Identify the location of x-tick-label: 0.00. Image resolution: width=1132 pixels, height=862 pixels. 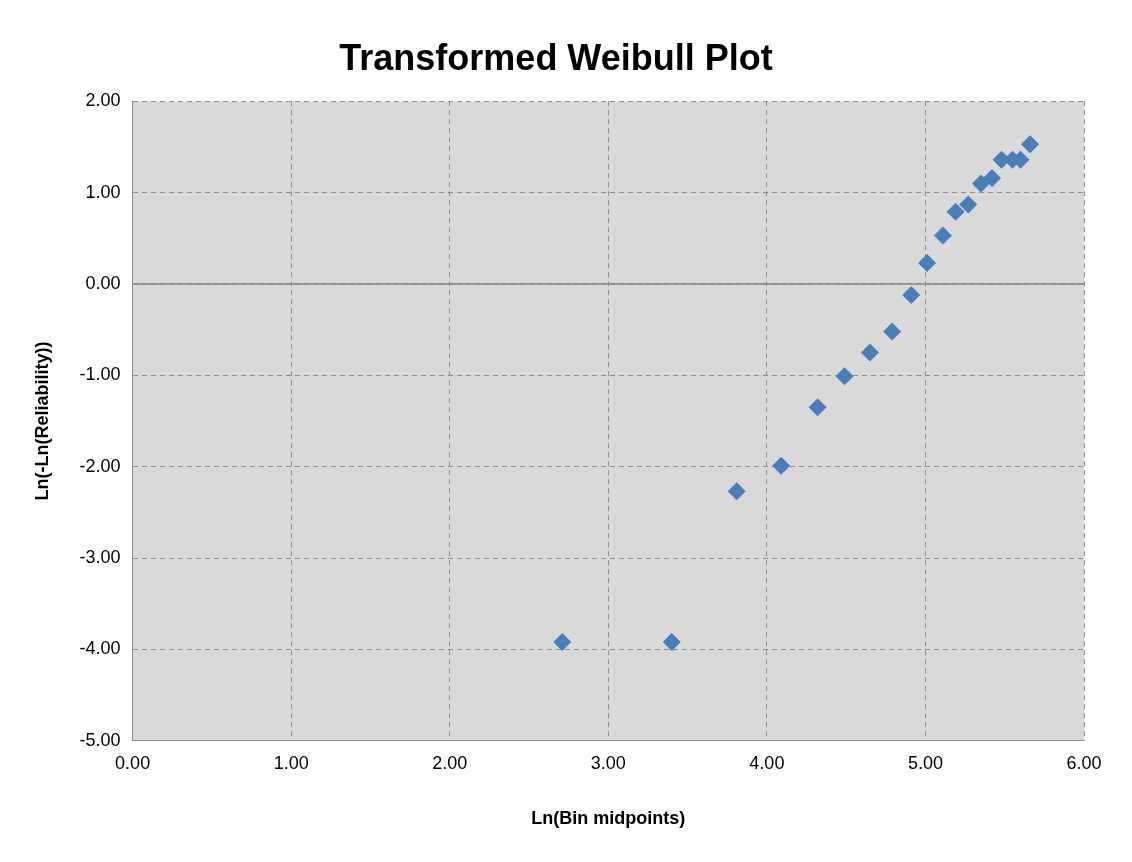
(133, 762).